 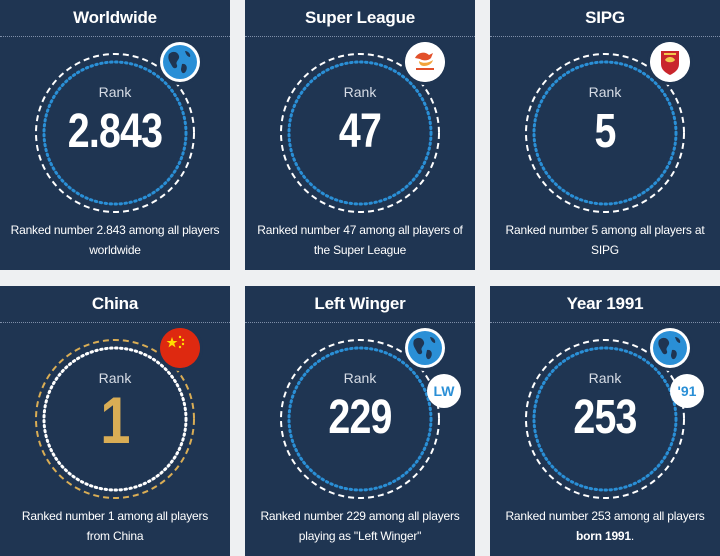 What do you see at coordinates (632, 536) in the screenshot?
I see `caption-suffix: .` at bounding box center [632, 536].